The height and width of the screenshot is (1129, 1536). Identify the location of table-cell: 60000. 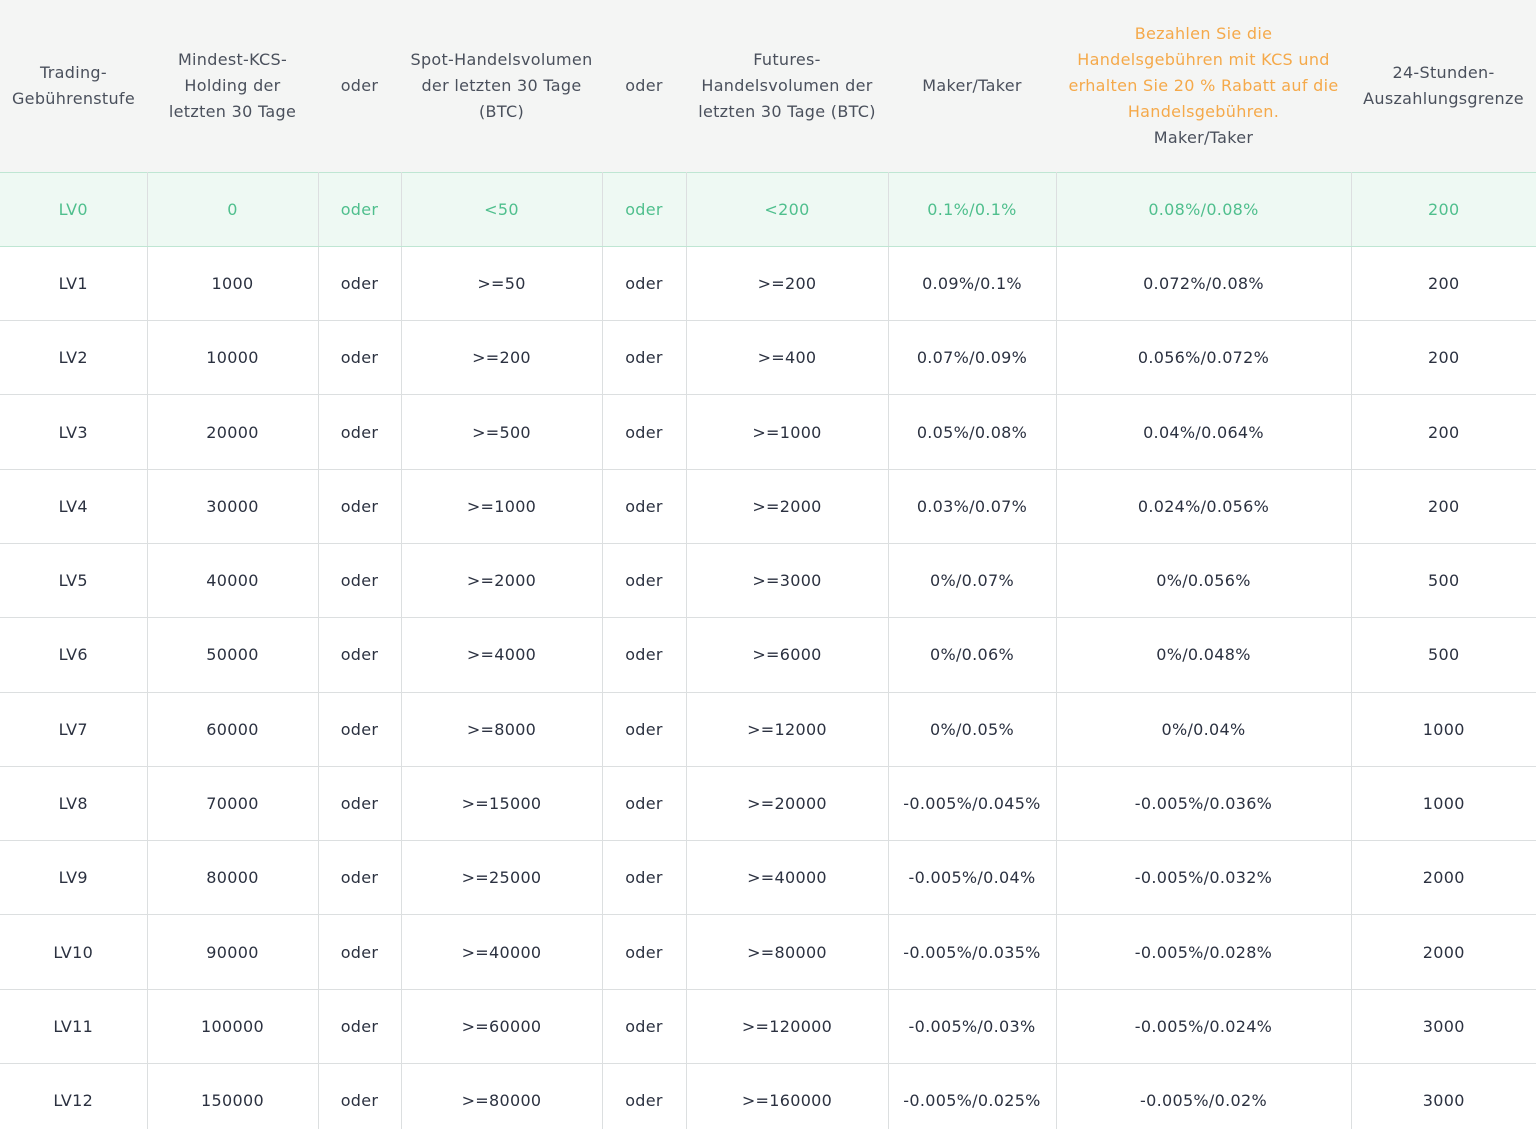
(232, 729).